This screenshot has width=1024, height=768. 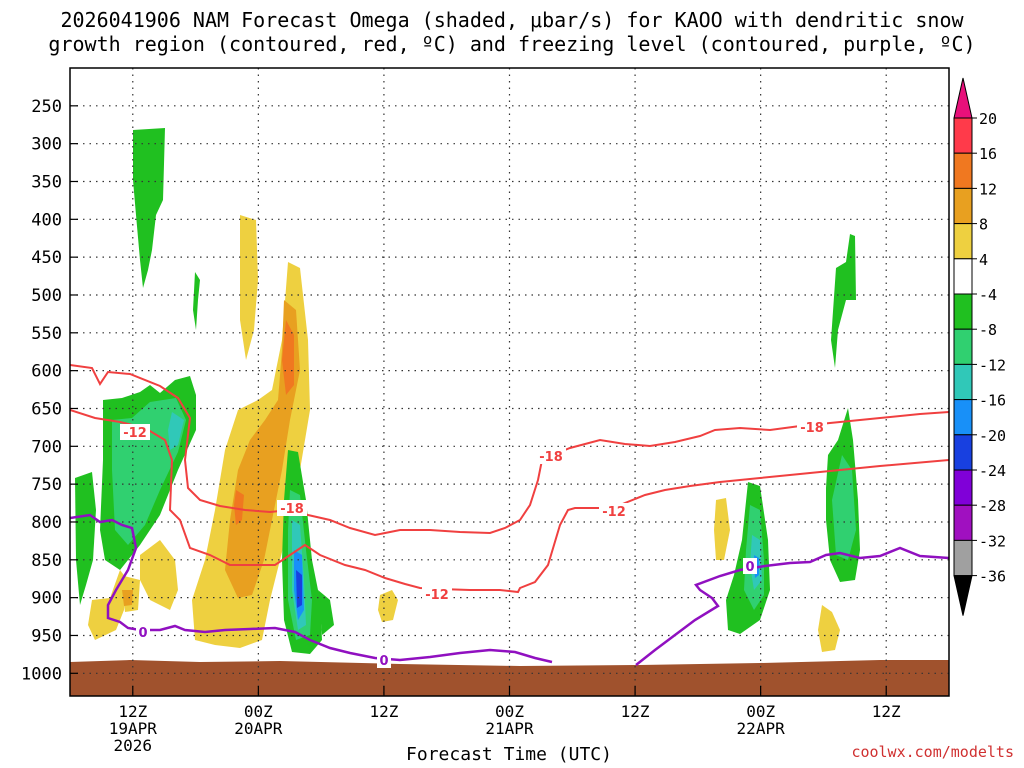 What do you see at coordinates (551, 457) in the screenshot?
I see `contour-label-dgz_minus18-4: -18` at bounding box center [551, 457].